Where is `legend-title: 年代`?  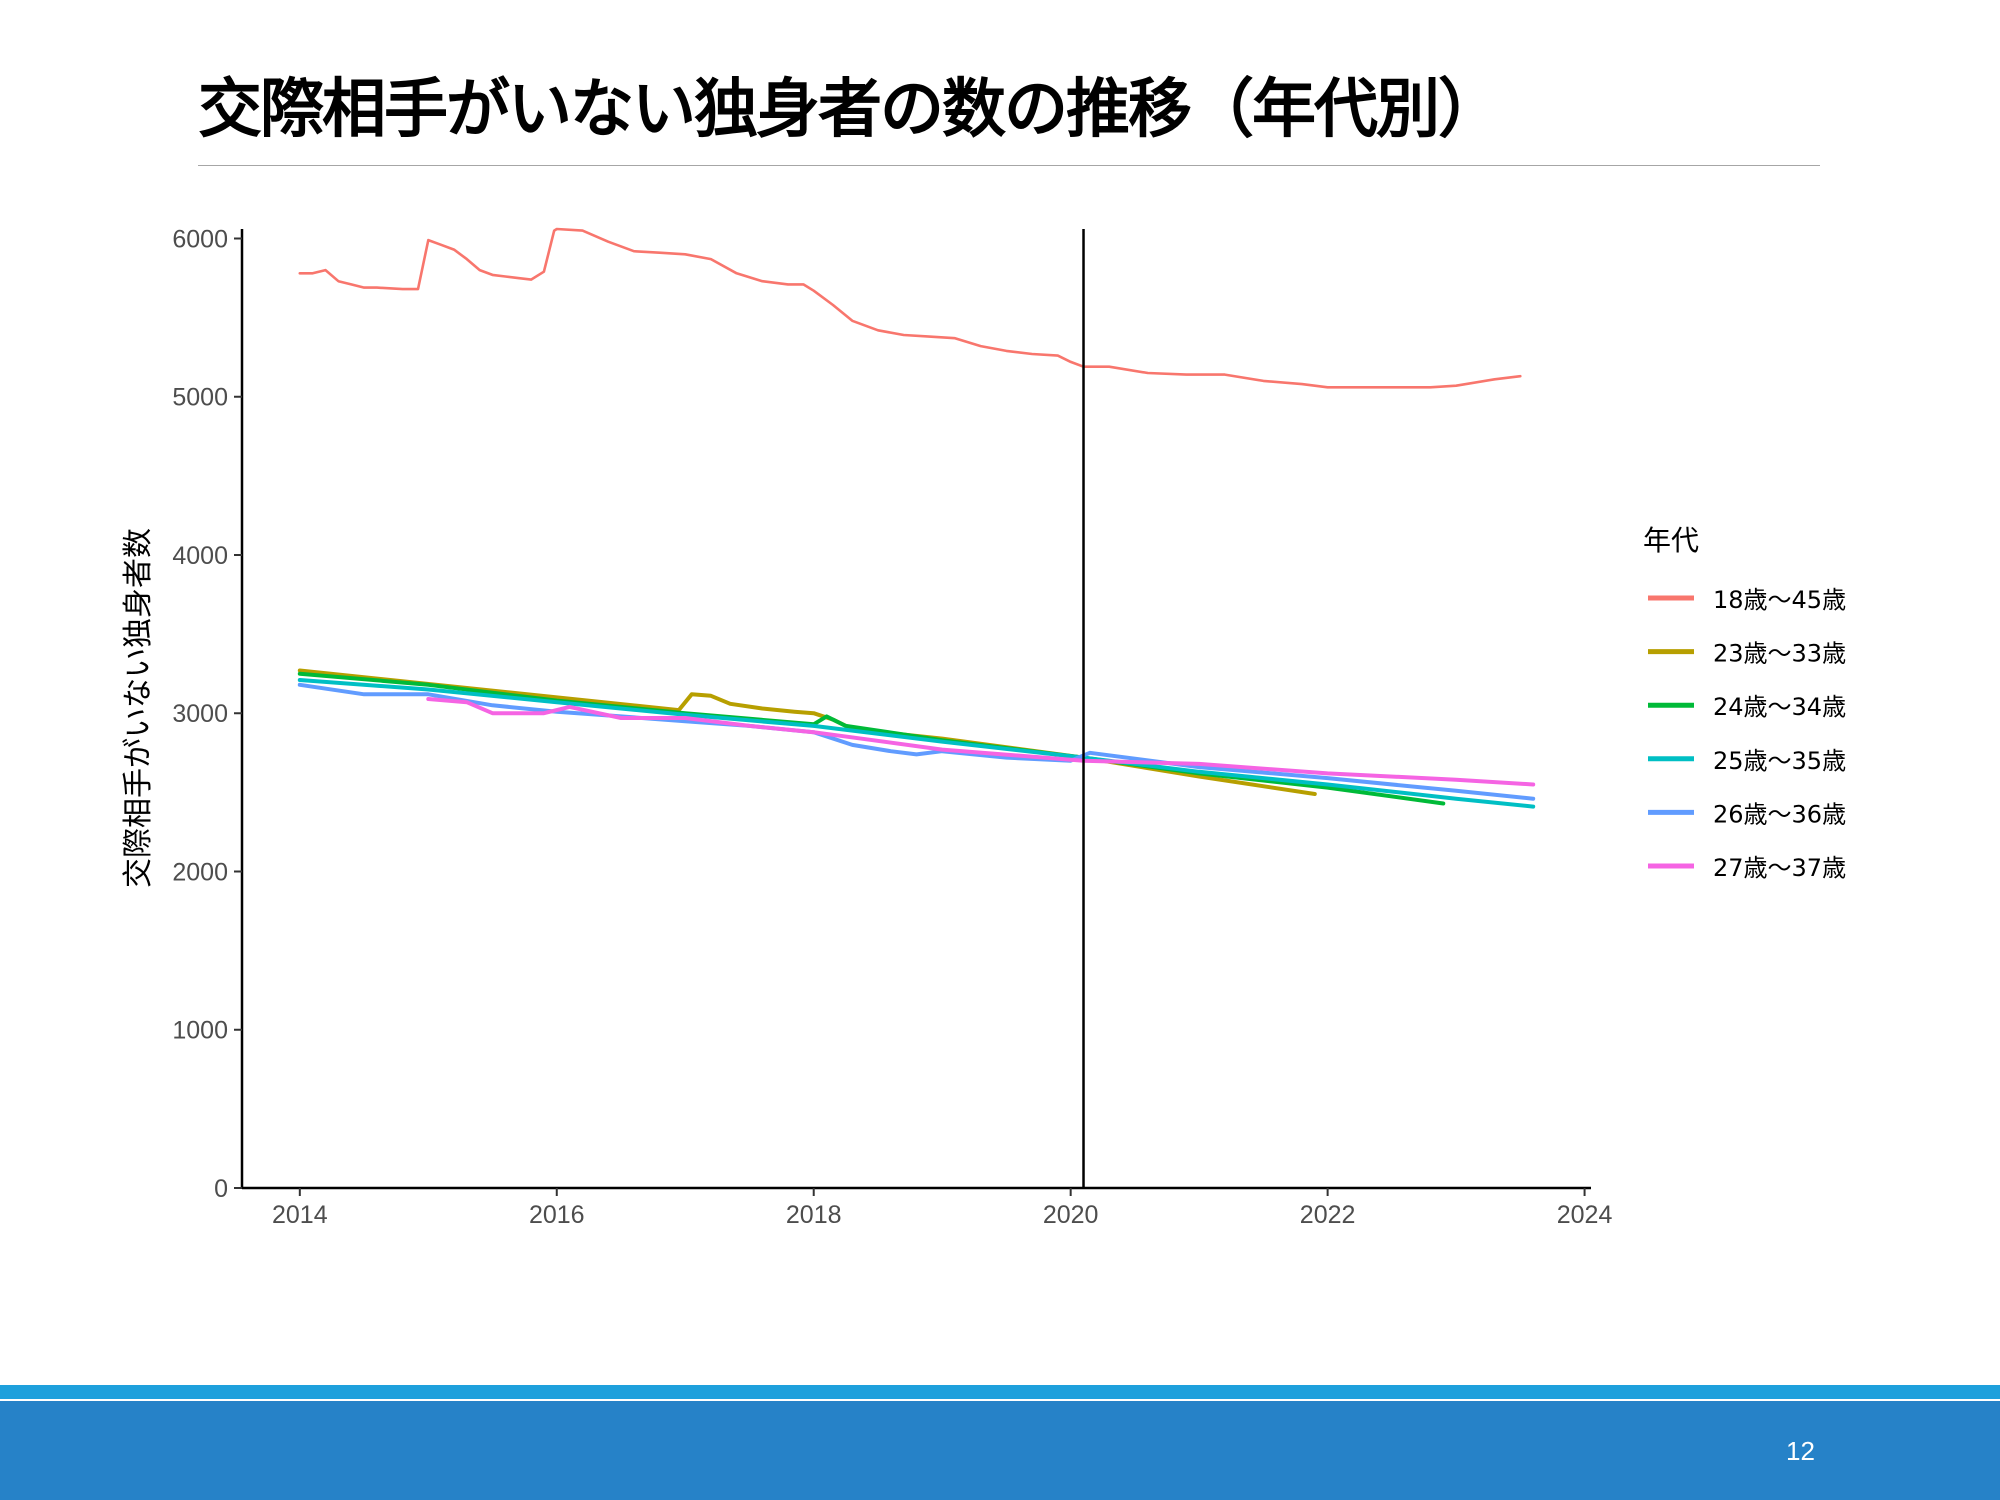
legend-title: 年代 is located at coordinates (1671, 540).